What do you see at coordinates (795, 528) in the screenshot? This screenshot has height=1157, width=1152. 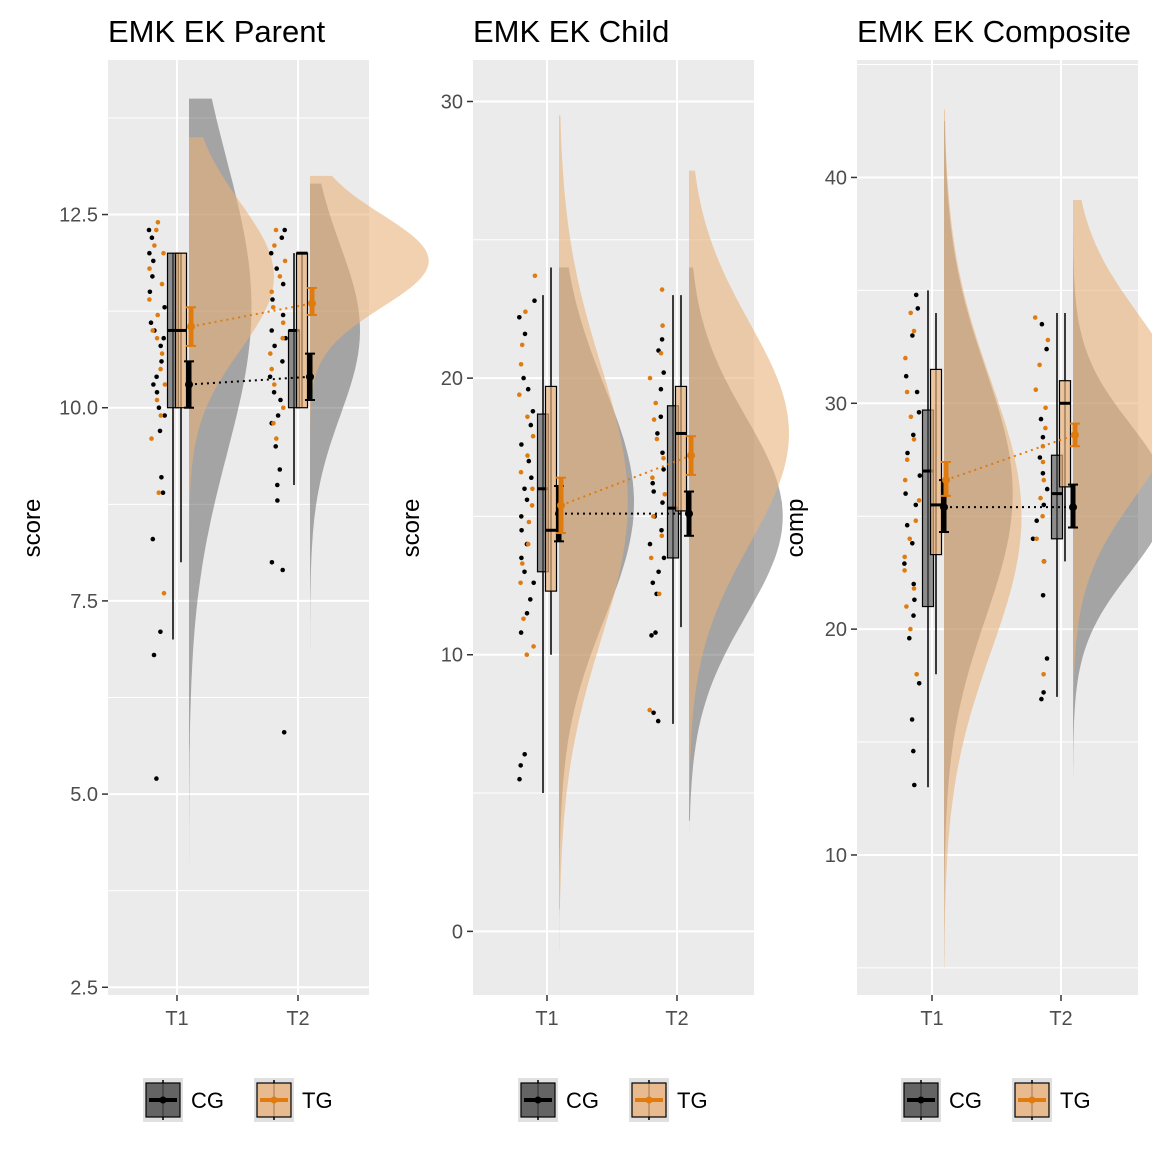 I see `y-axis-label: comp` at bounding box center [795, 528].